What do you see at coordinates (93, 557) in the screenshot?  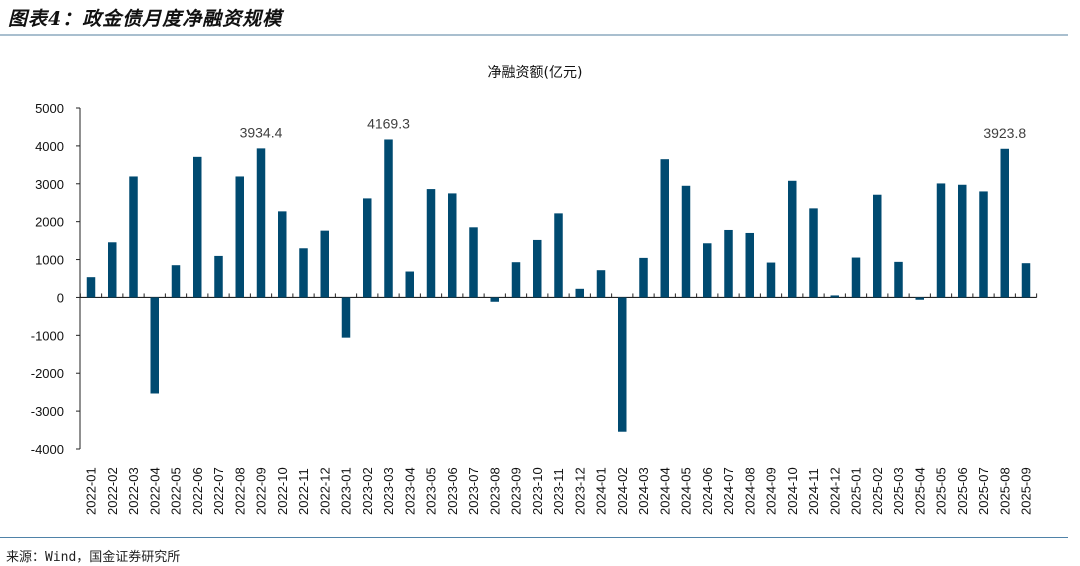 I see `source-note: 来源：Wind，国金证券研究所` at bounding box center [93, 557].